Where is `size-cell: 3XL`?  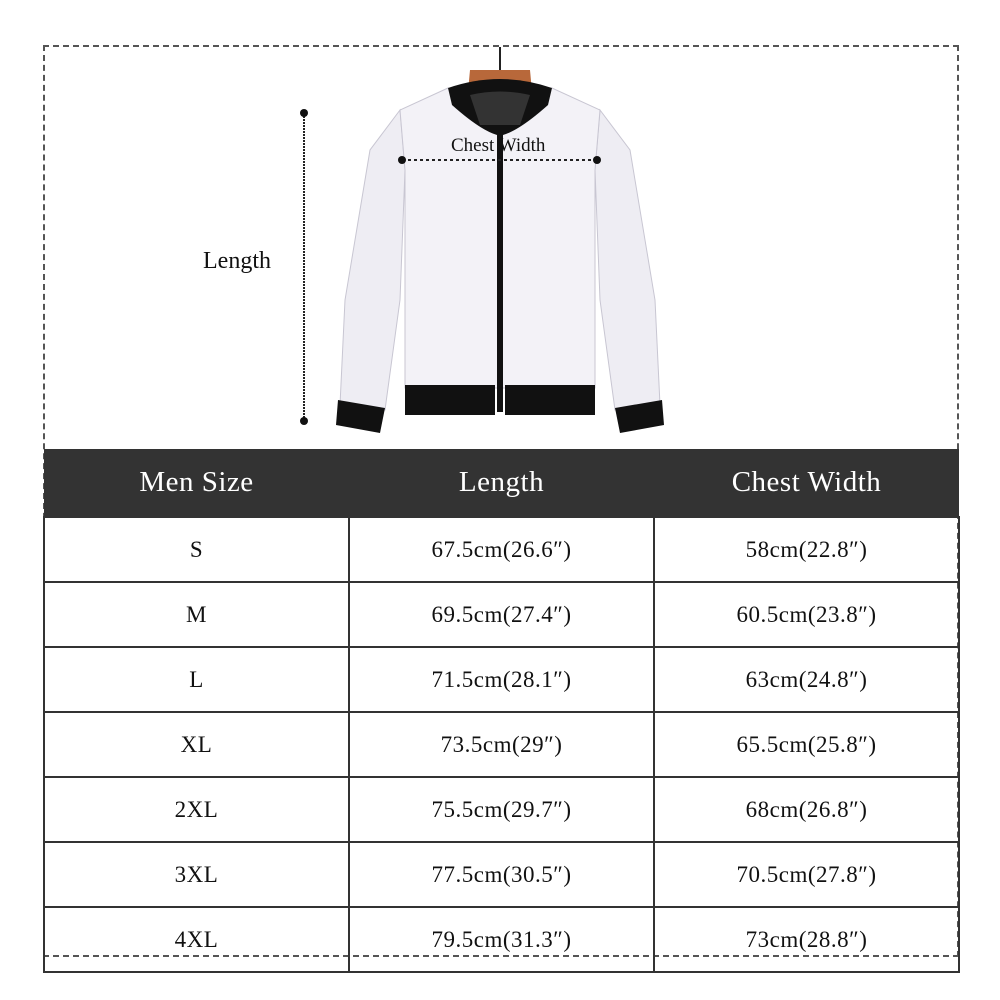
size-cell: 3XL is located at coordinates (196, 874).